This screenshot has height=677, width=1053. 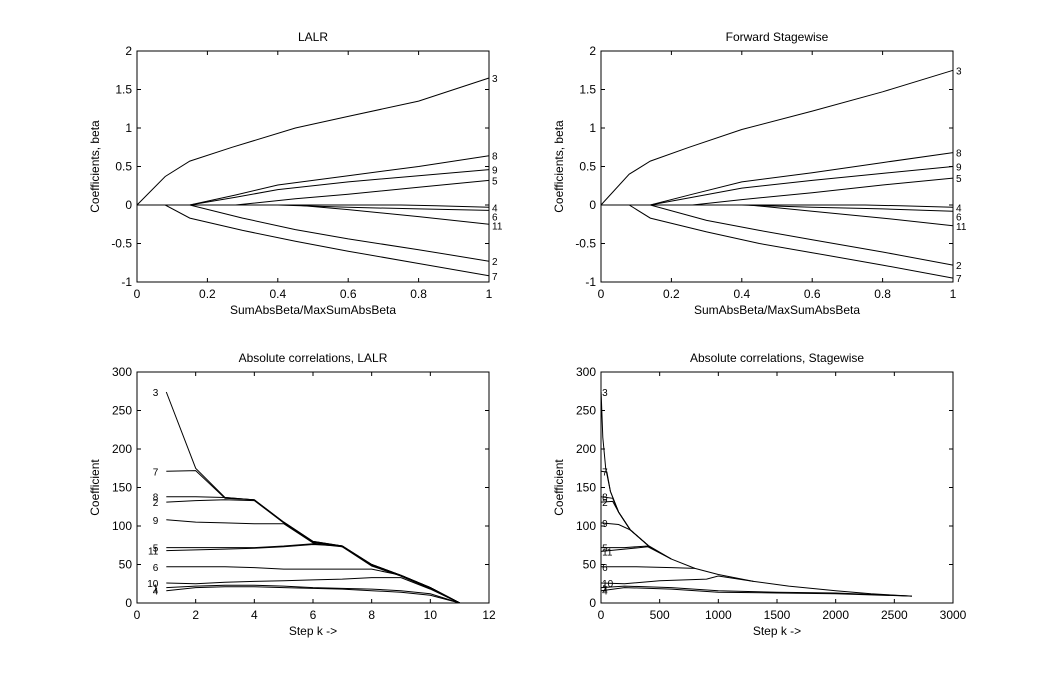 I want to click on y-tick-label: -0.5, so click(x=585, y=244).